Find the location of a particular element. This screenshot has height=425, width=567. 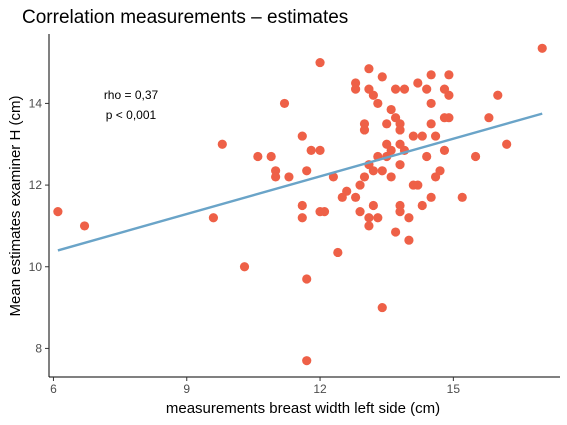

y-axis-title: Mean estimates examiner H (cm) is located at coordinates (15, 206).